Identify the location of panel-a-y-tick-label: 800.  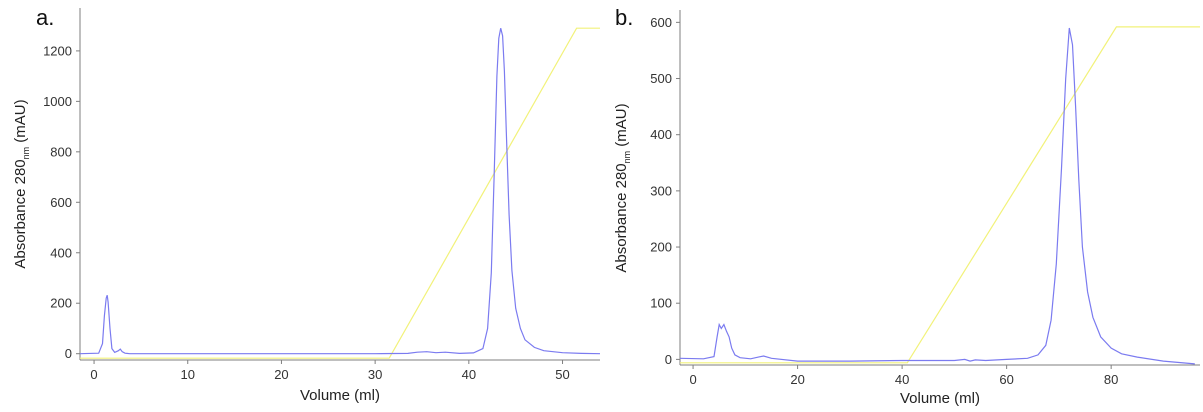
(61, 151).